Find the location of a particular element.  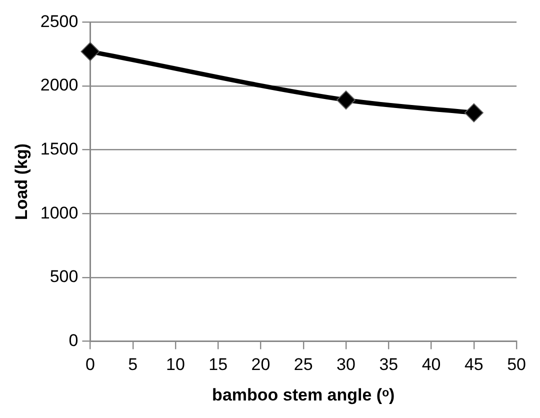

y-tick-label: 2000 is located at coordinates (59, 85).